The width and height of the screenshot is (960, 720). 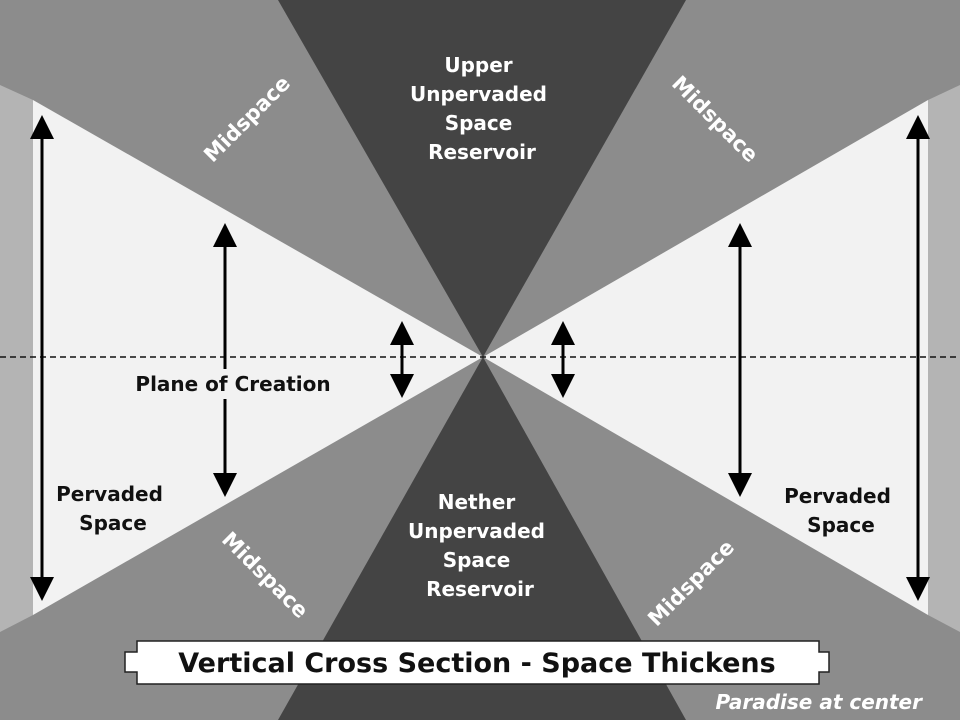 What do you see at coordinates (109, 494) in the screenshot?
I see `pervaded-left-line-1: Pervaded` at bounding box center [109, 494].